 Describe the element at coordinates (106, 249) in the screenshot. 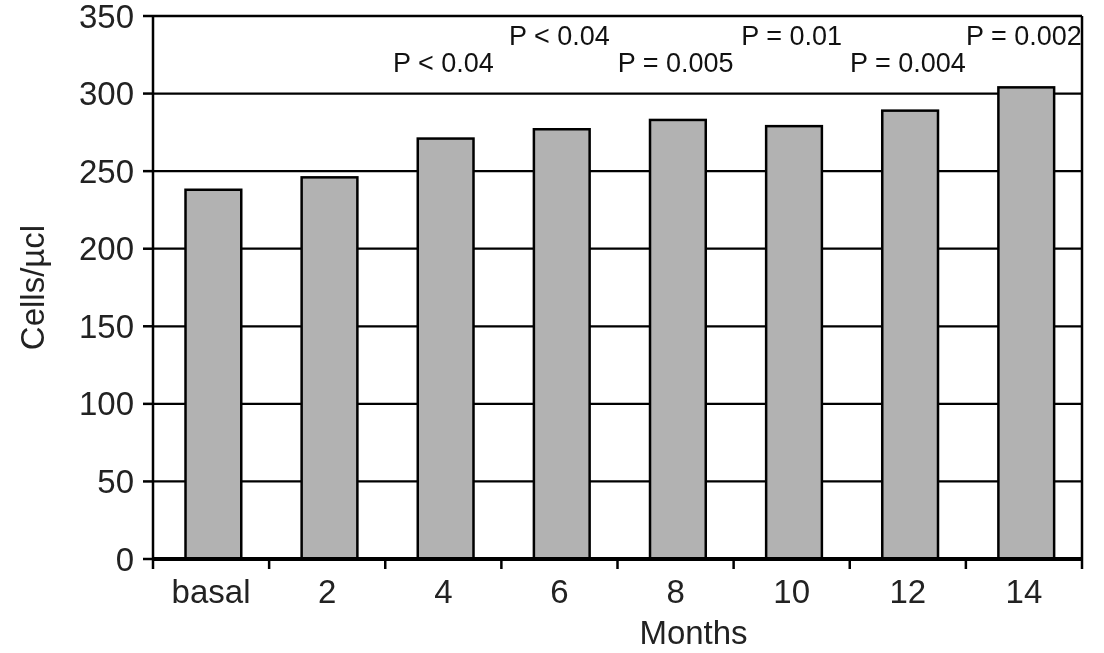

I see `y-tick-label: 200` at that location.